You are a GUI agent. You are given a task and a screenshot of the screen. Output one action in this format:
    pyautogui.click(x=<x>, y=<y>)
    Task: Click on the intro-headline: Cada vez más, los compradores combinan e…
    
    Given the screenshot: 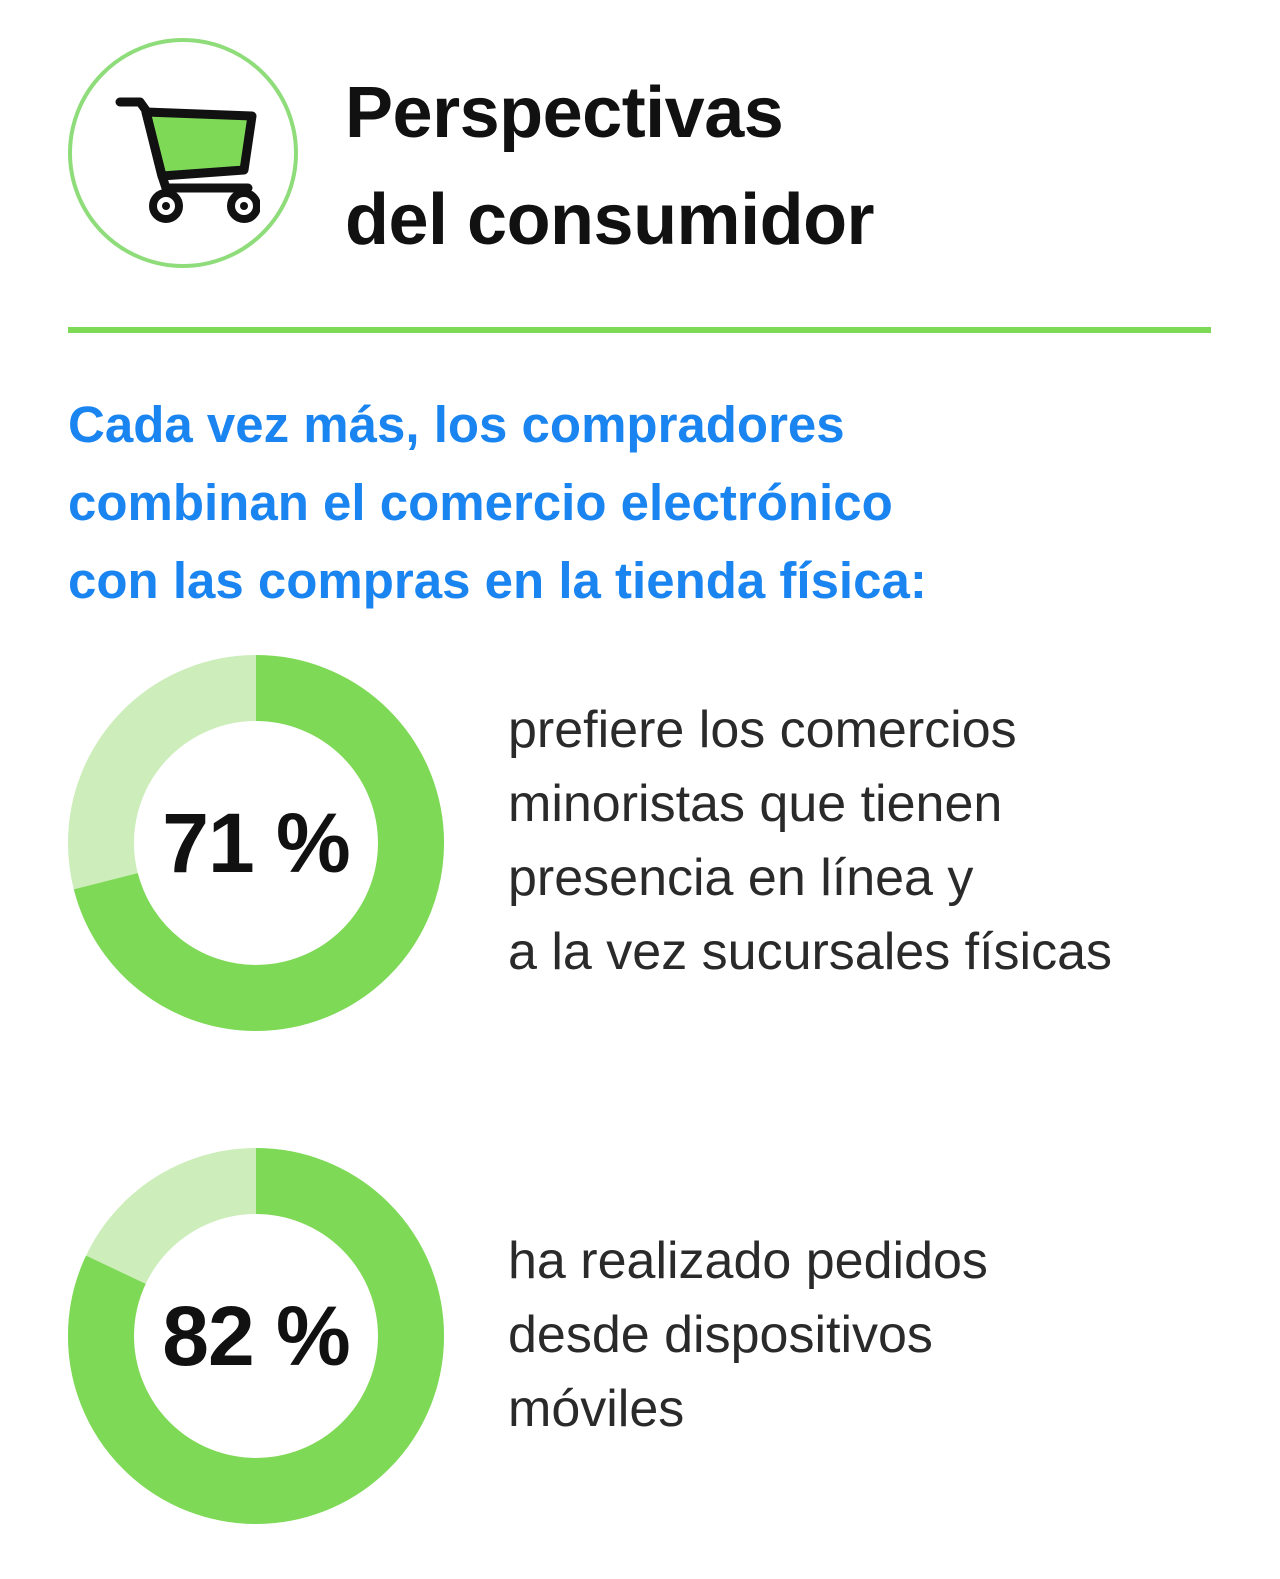 What is the action you would take?
    pyautogui.click(x=643, y=503)
    